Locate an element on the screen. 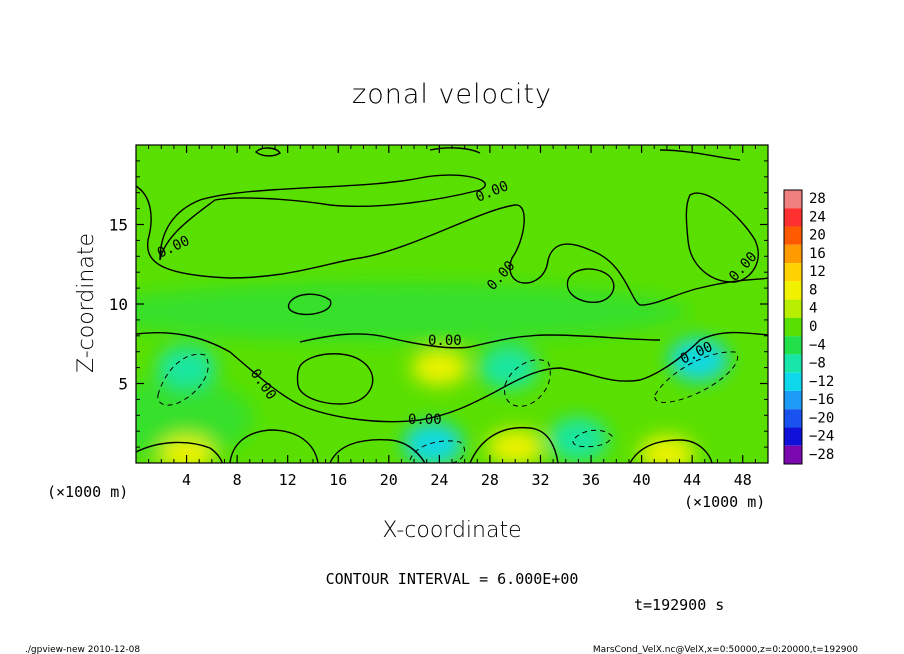 The height and width of the screenshot is (654, 904). x-tick-label: 36 is located at coordinates (591, 480).